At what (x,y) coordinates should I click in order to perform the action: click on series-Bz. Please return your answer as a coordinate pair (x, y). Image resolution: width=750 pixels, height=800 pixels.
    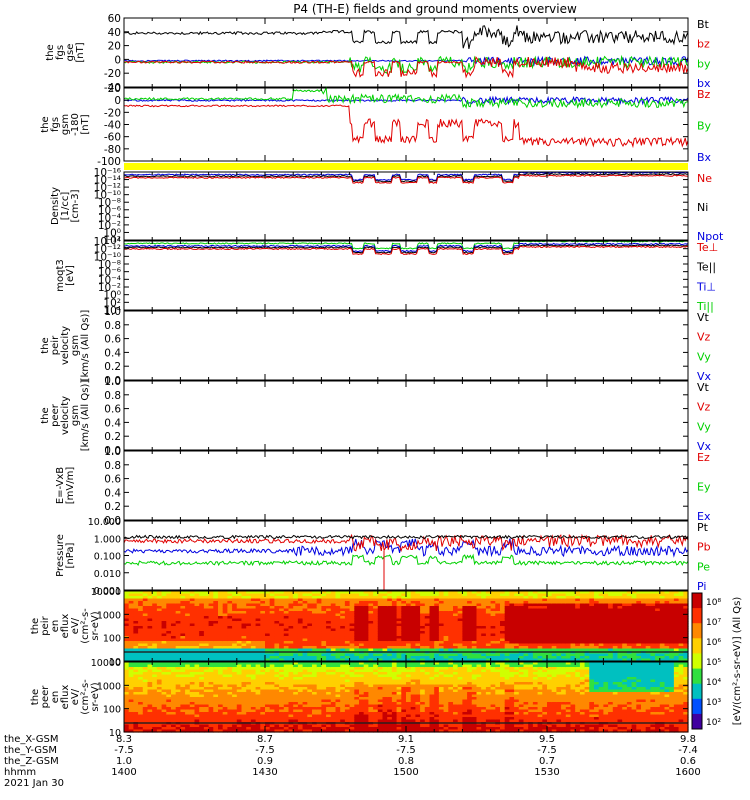
    Looking at the image, I should click on (406, 126).